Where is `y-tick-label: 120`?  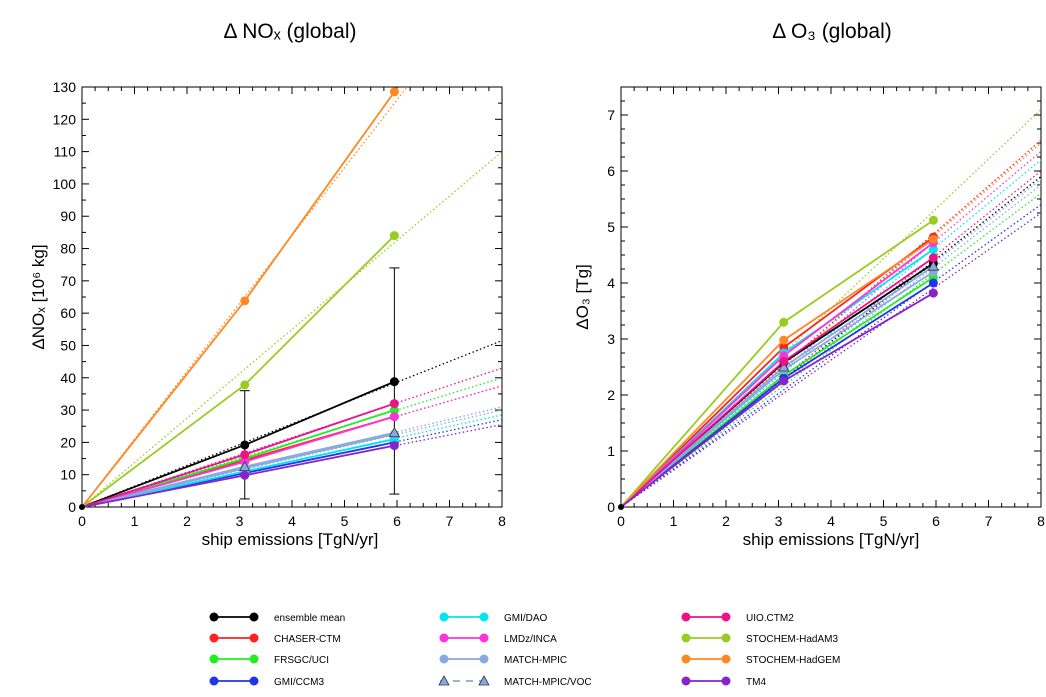 y-tick-label: 120 is located at coordinates (65, 119).